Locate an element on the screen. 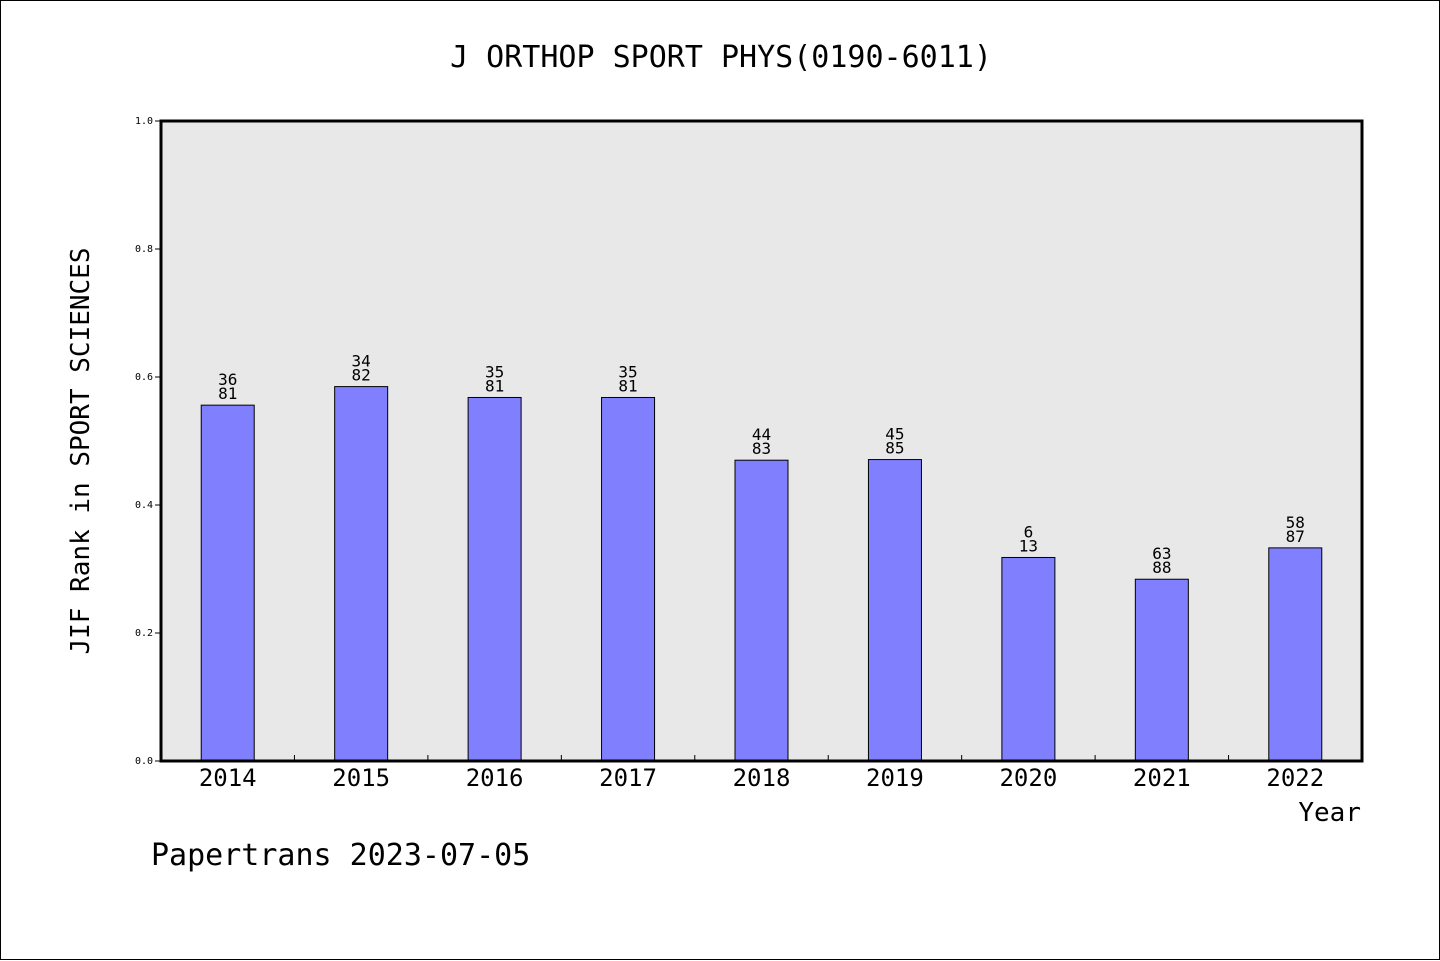 This screenshot has height=961, width=1440. bar-2020 is located at coordinates (1028, 659).